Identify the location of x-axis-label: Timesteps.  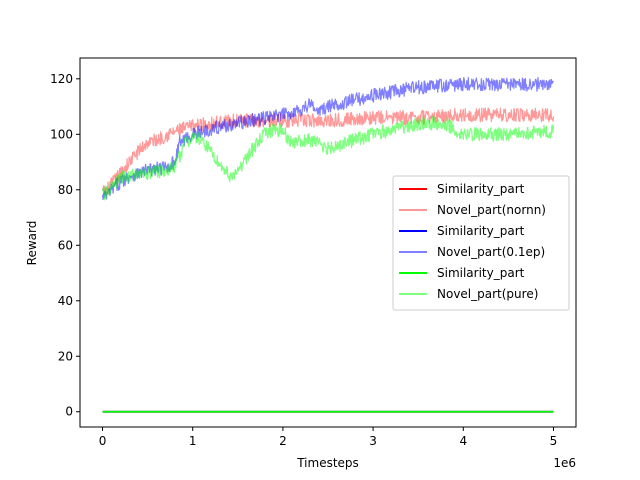
(327, 463).